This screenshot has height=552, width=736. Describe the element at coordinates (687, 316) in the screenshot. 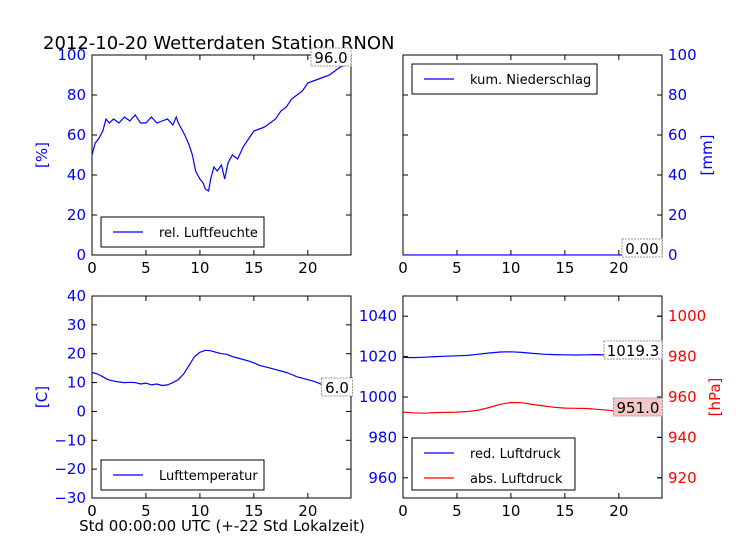

I see `y-right-tick-label: 1000` at that location.